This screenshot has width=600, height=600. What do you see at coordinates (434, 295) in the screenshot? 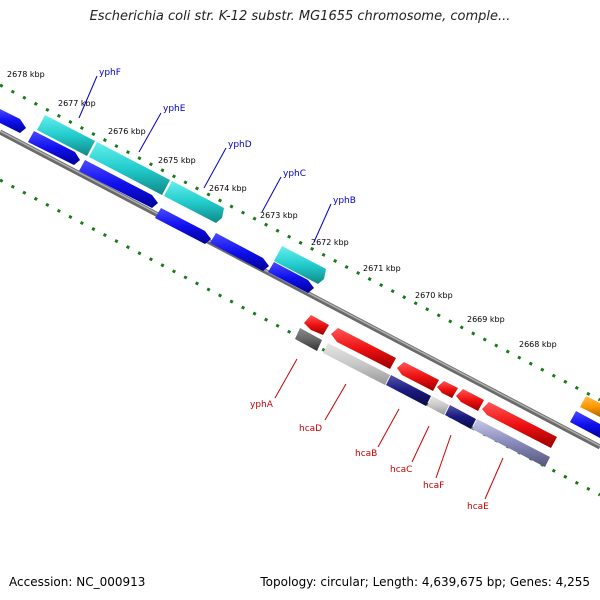
I see `scale-label: 2670 kbp` at bounding box center [434, 295].